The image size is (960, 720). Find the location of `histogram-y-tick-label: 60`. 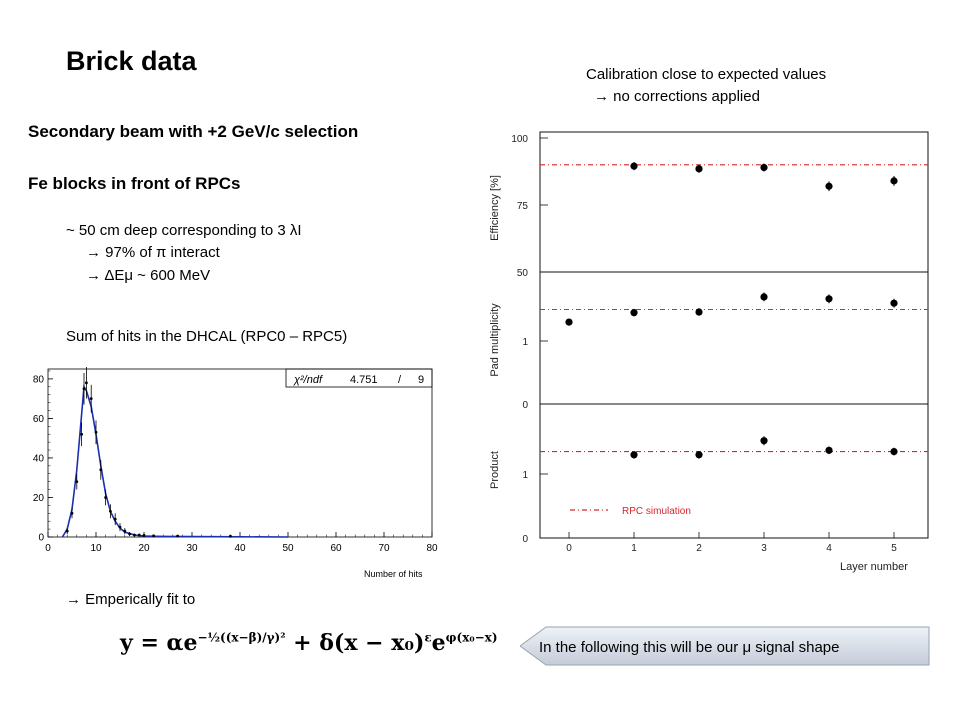

histogram-y-tick-label: 60 is located at coordinates (39, 419).